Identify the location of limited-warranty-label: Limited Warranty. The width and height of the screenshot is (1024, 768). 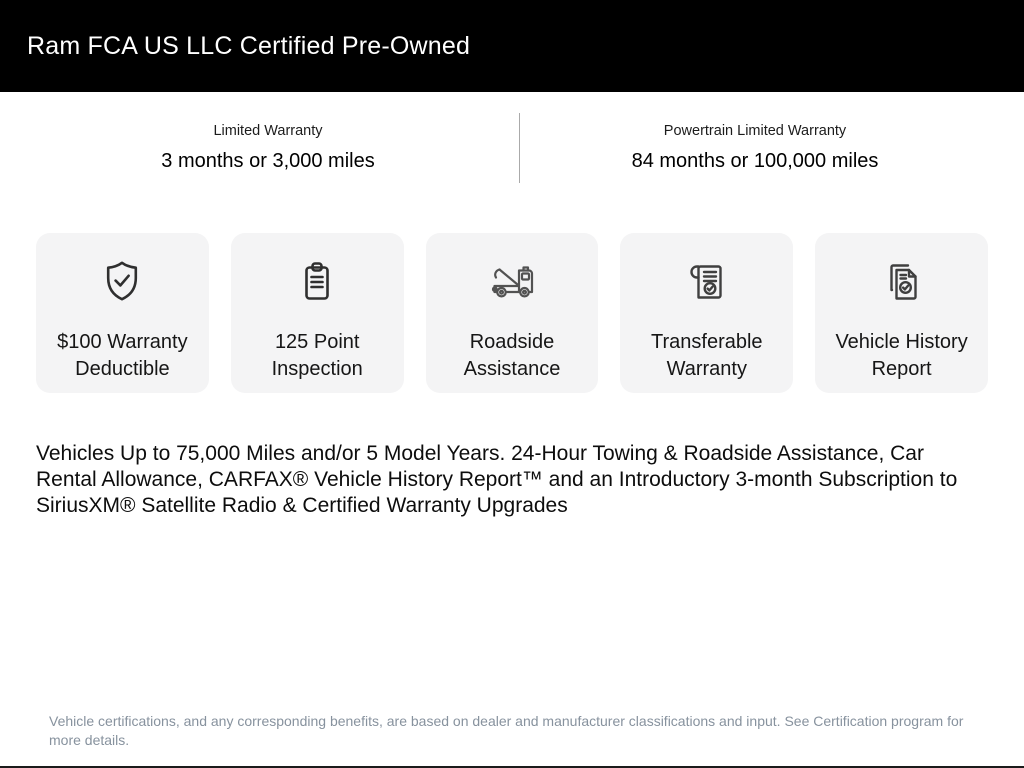
(268, 131).